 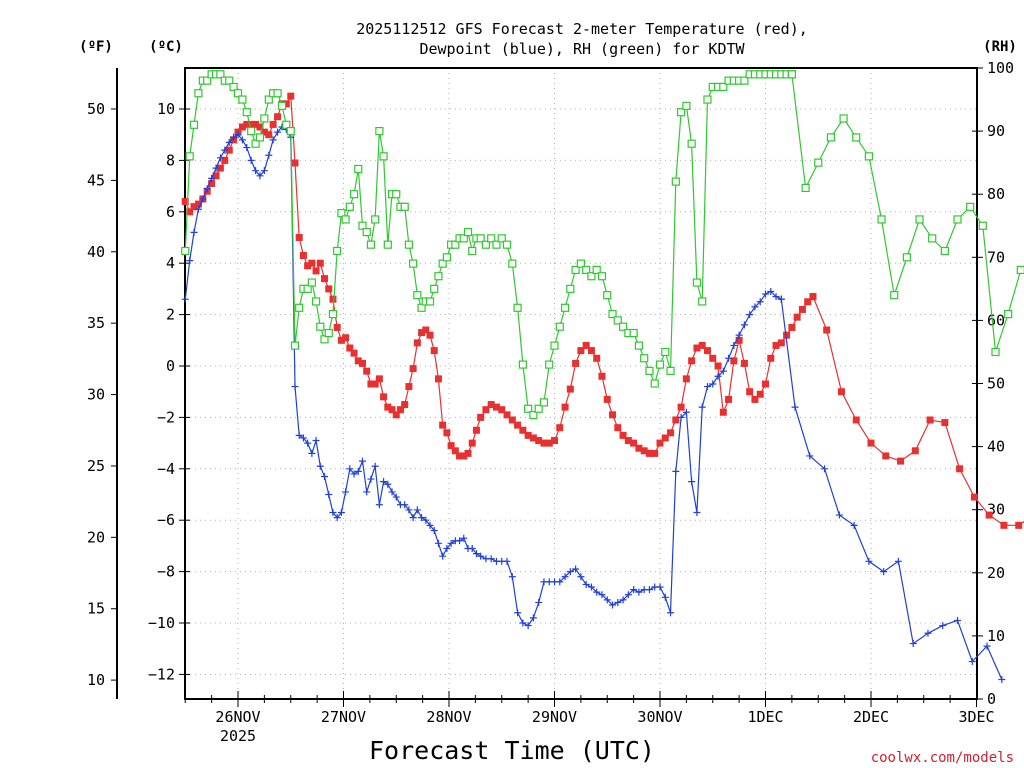 I want to click on x-tick-label: 1DEC, so click(x=765, y=717).